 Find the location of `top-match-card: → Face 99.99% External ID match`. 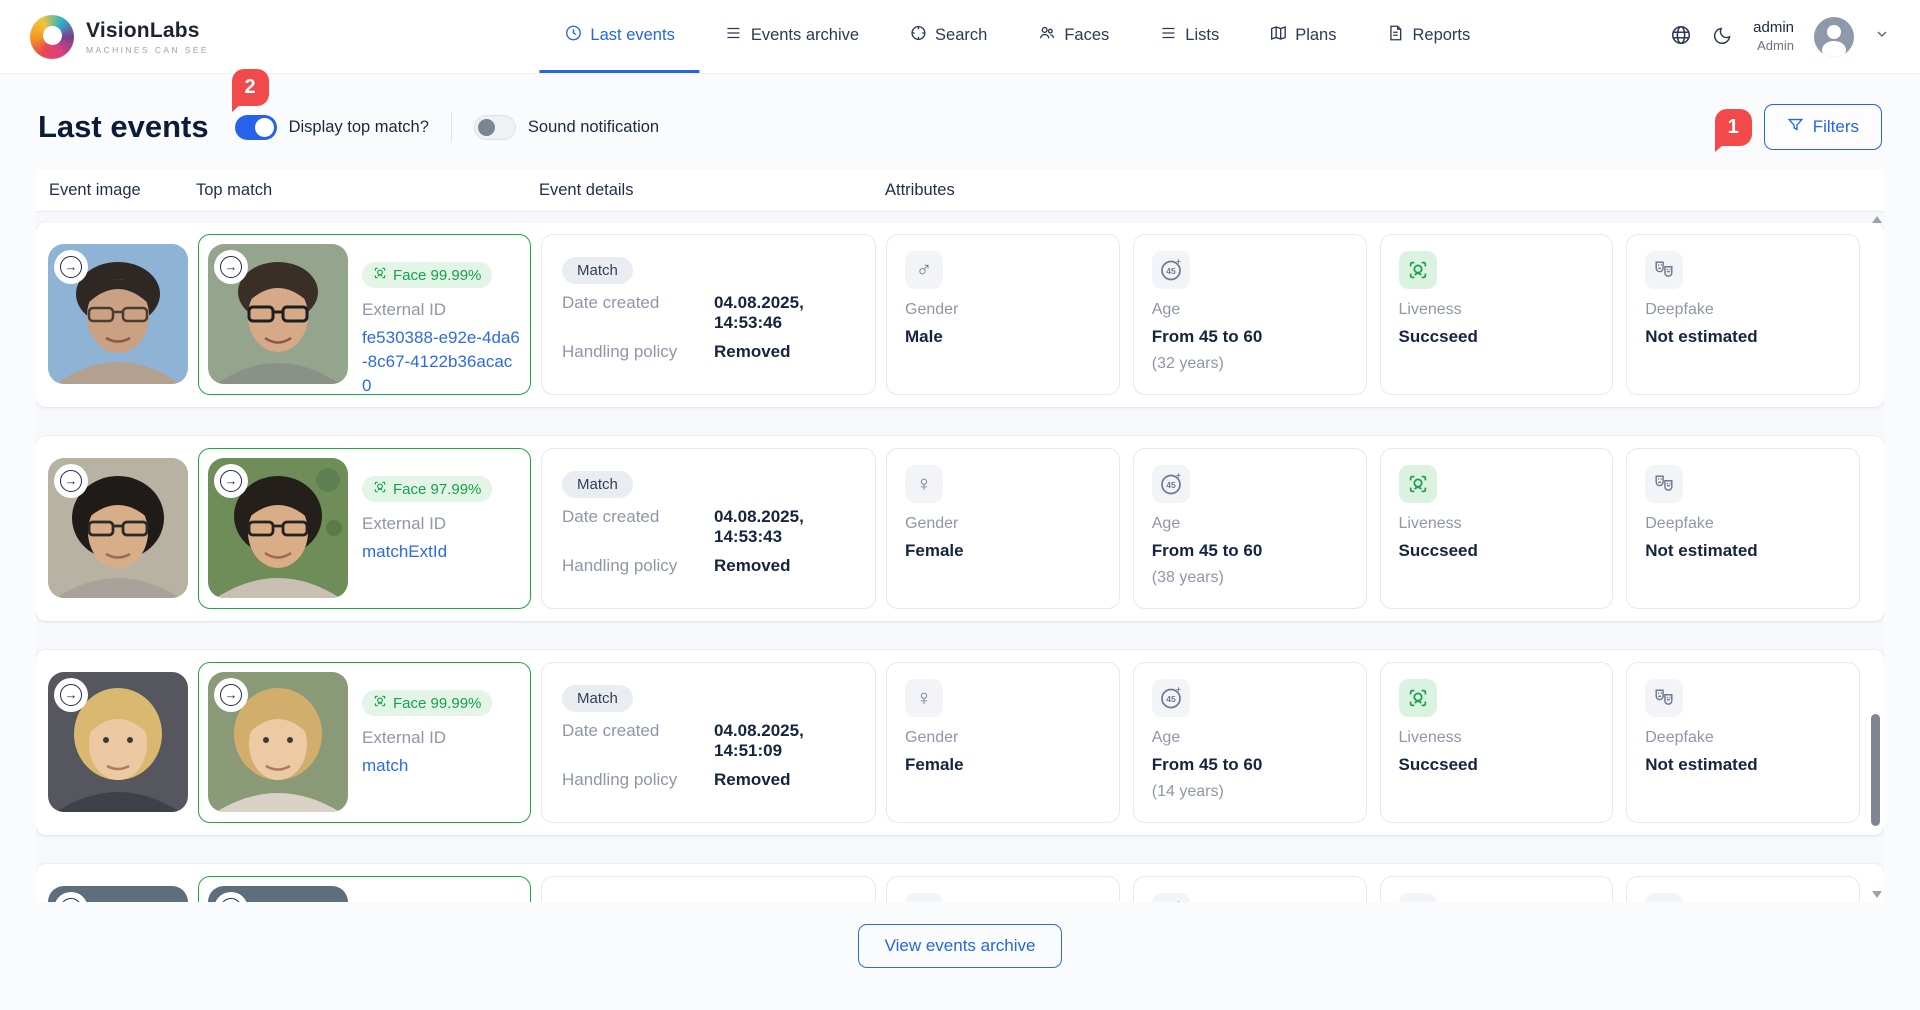

top-match-card: → Face 99.99% External ID match is located at coordinates (364, 742).